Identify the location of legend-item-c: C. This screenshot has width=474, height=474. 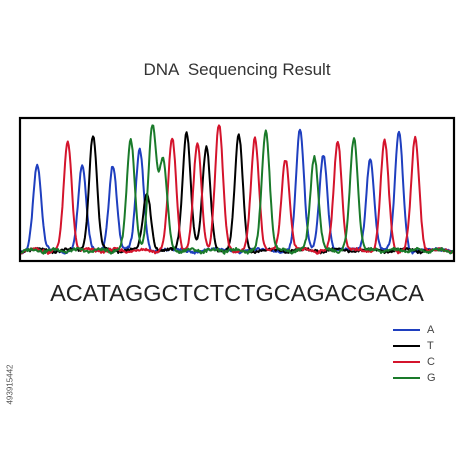
(414, 362).